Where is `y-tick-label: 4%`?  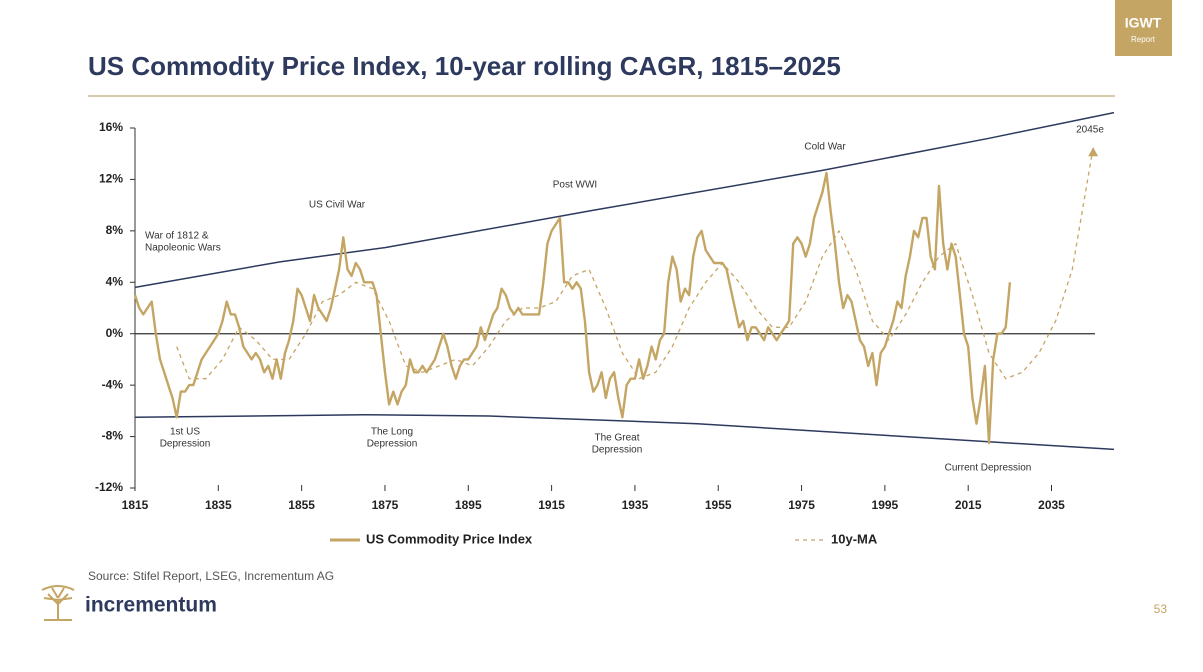
y-tick-label: 4% is located at coordinates (115, 281).